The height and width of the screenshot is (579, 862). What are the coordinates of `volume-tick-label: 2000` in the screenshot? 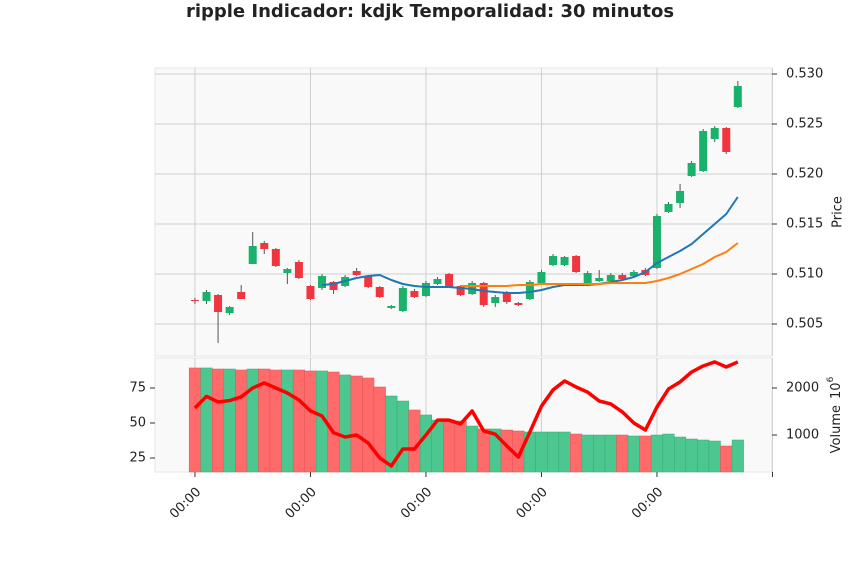 It's located at (802, 387).